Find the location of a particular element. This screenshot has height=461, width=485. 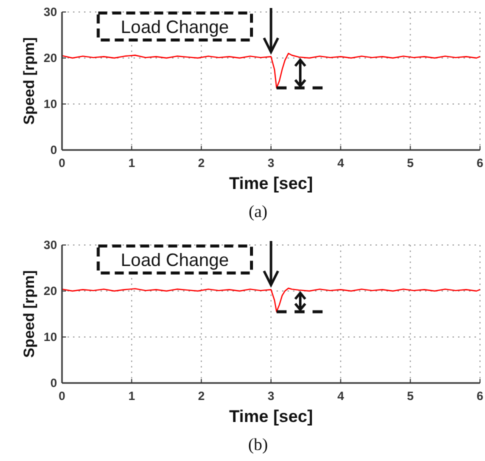

text: (b) is located at coordinates (258, 444).